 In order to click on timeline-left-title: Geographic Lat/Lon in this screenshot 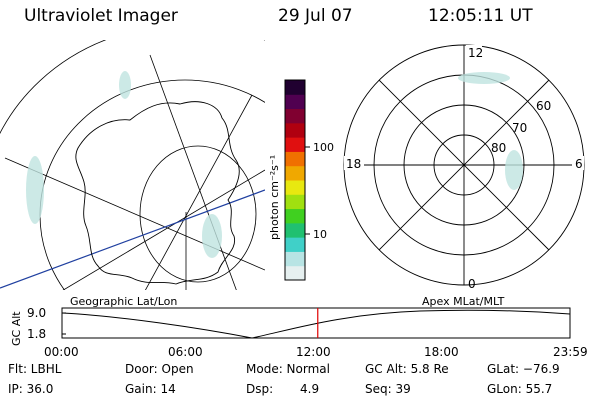, I will do `click(123, 301)`.